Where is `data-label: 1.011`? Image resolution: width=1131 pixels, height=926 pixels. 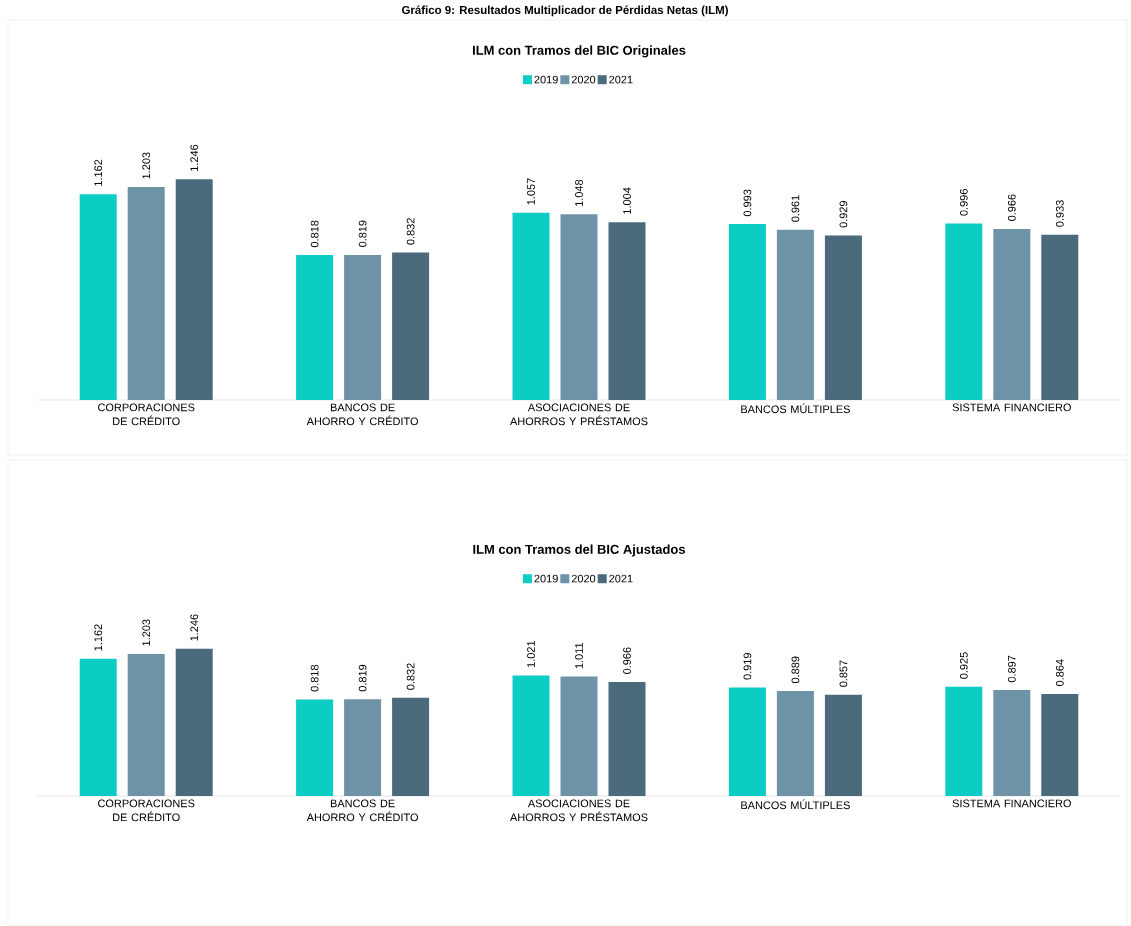 data-label: 1.011 is located at coordinates (579, 656).